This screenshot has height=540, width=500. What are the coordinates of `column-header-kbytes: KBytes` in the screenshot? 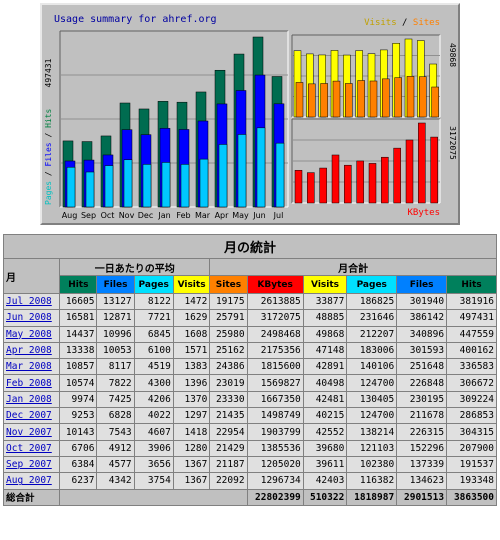 It's located at (275, 284).